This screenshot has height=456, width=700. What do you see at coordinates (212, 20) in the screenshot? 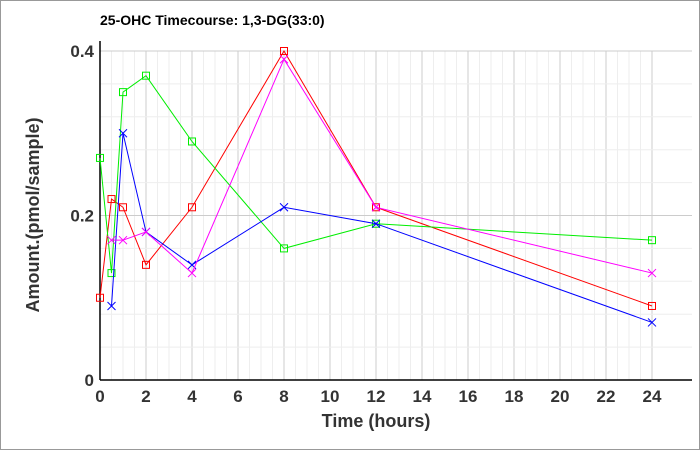
I see `chart-title: 25-OHC Timecourse: 1,3-DG(33:0)` at bounding box center [212, 20].